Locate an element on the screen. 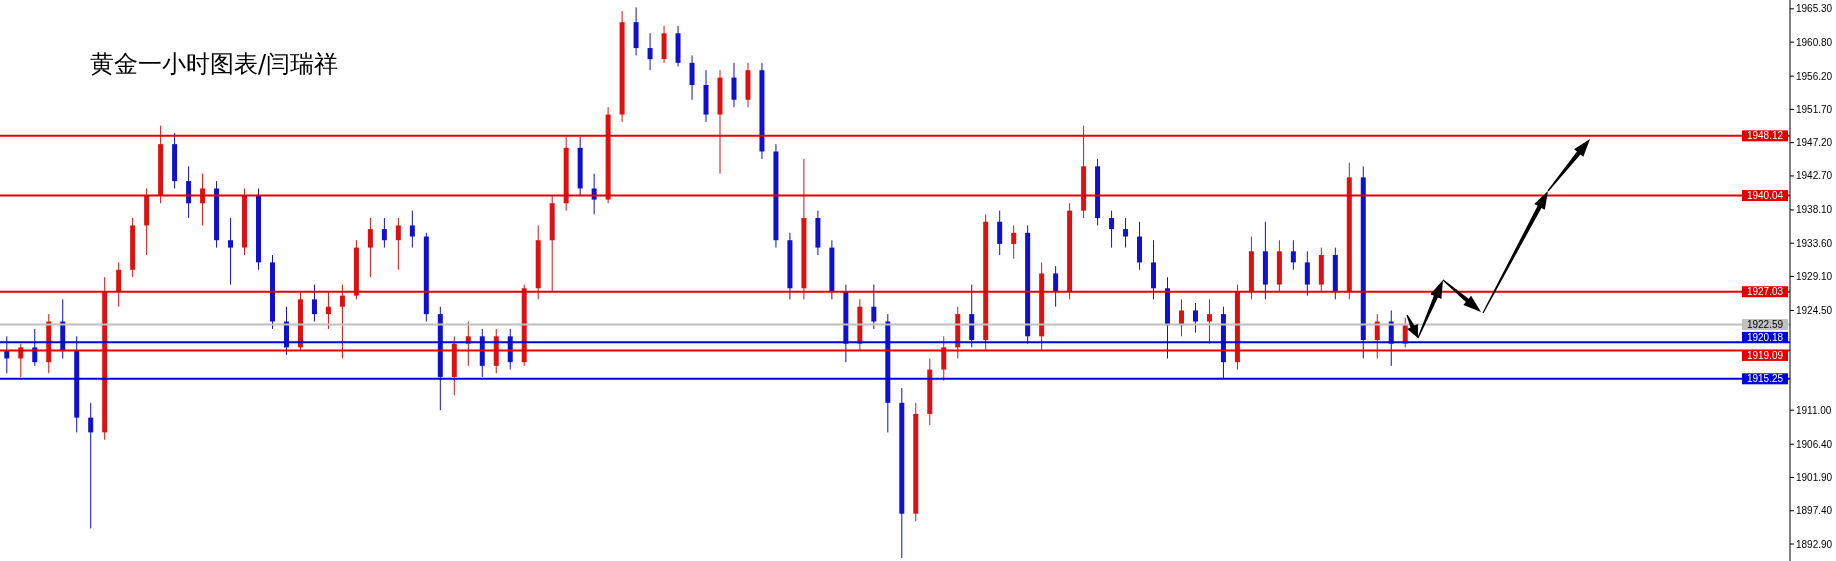 The image size is (1836, 561). y-tick-label: 1938.10 is located at coordinates (1814, 210).